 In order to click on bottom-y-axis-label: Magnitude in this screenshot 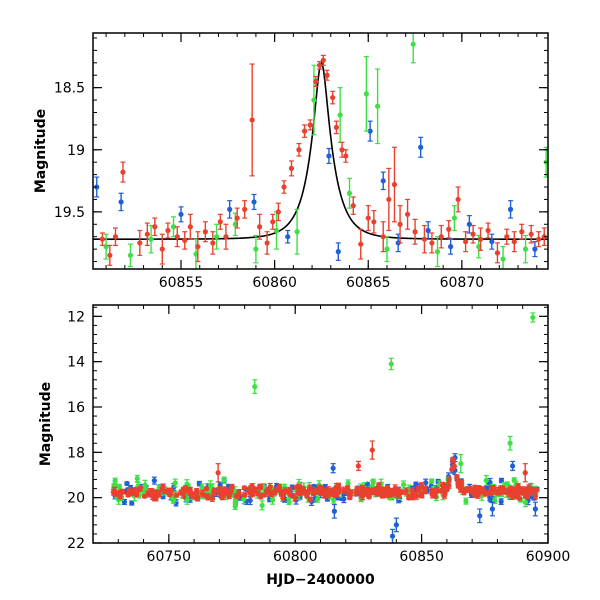, I will do `click(46, 424)`.